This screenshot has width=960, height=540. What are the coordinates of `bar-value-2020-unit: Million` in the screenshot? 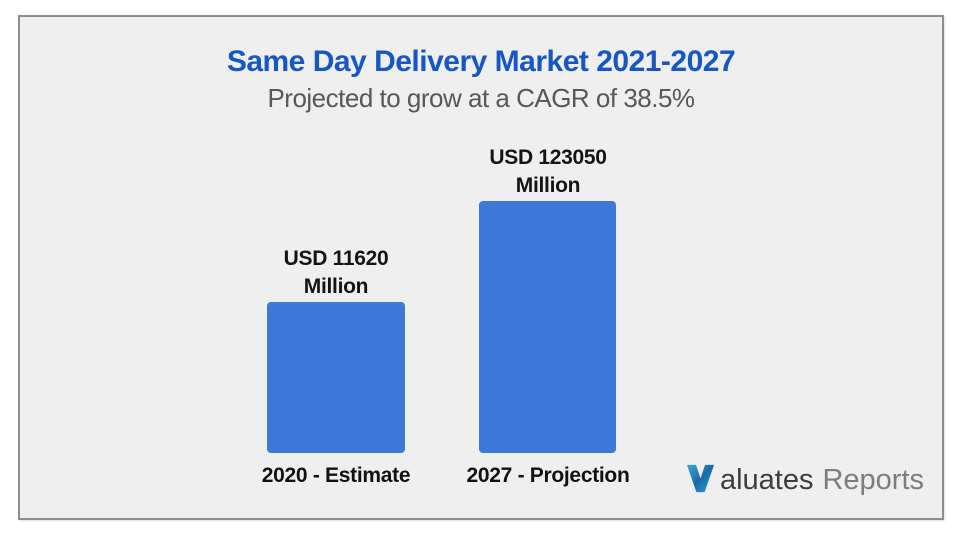 It's located at (336, 286).